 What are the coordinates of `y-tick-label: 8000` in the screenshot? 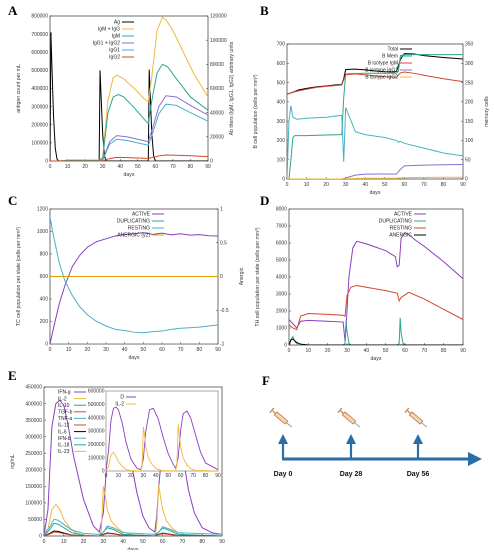 It's located at (281, 210).